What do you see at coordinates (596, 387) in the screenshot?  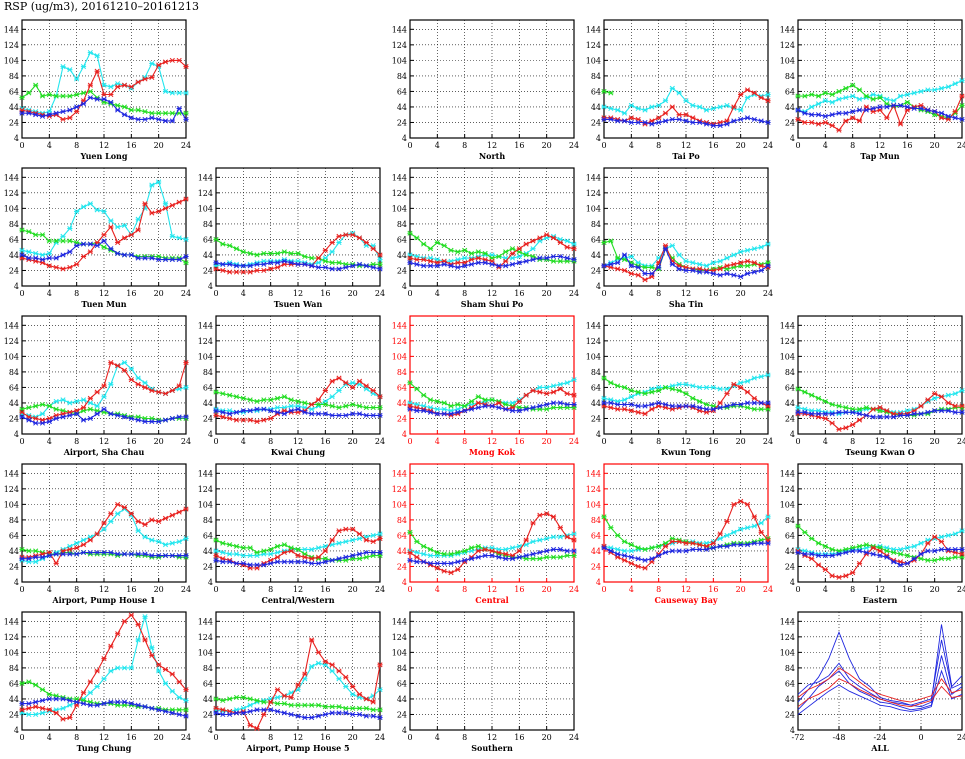 I see `y-tick-label: 64` at bounding box center [596, 387].